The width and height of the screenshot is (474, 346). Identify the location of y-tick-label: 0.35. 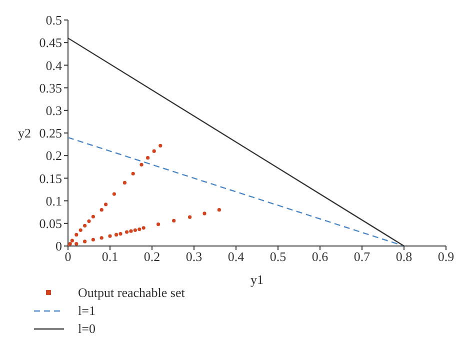
(50, 88).